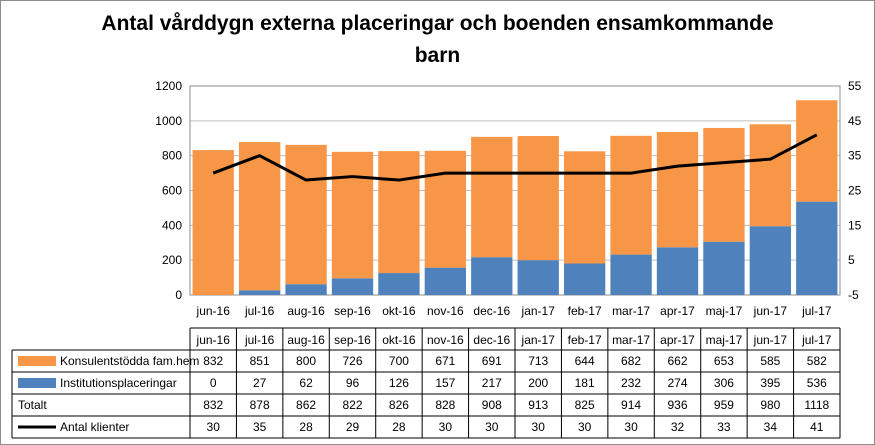 The image size is (875, 445). What do you see at coordinates (353, 427) in the screenshot?
I see `table-cell-antal-klienter: 29` at bounding box center [353, 427].